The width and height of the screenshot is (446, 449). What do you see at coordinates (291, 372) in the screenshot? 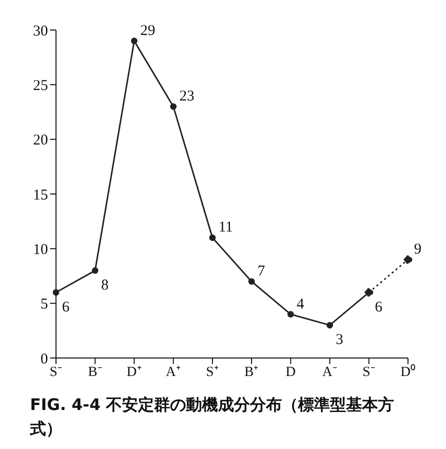
I see `x-tick-label: D` at bounding box center [291, 372].